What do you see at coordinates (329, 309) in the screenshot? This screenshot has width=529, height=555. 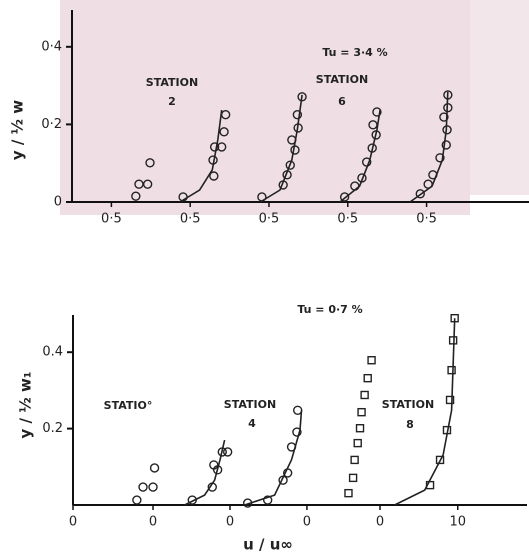 I see `annotation: Tu = 0·7 %` at bounding box center [329, 309].